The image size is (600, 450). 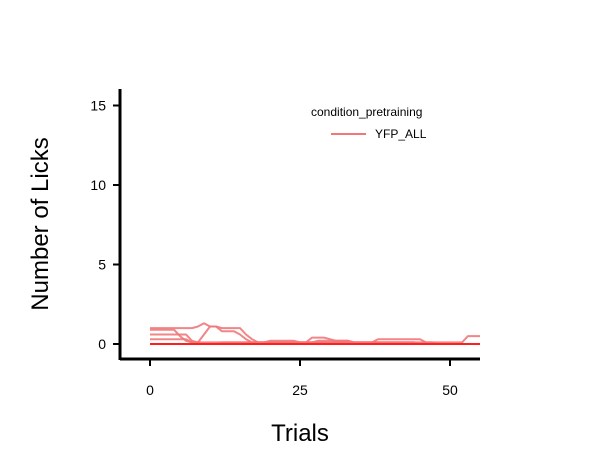 What do you see at coordinates (105, 225) in the screenshot?
I see `y-axis-ticks: 0 5 10 15` at bounding box center [105, 225].